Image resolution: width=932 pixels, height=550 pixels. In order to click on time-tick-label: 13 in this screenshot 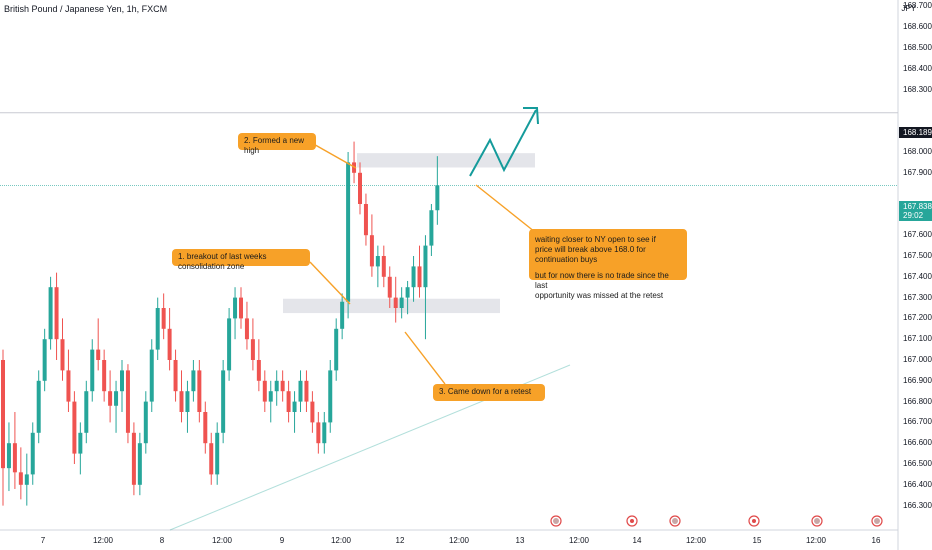, I will do `click(520, 540)`.